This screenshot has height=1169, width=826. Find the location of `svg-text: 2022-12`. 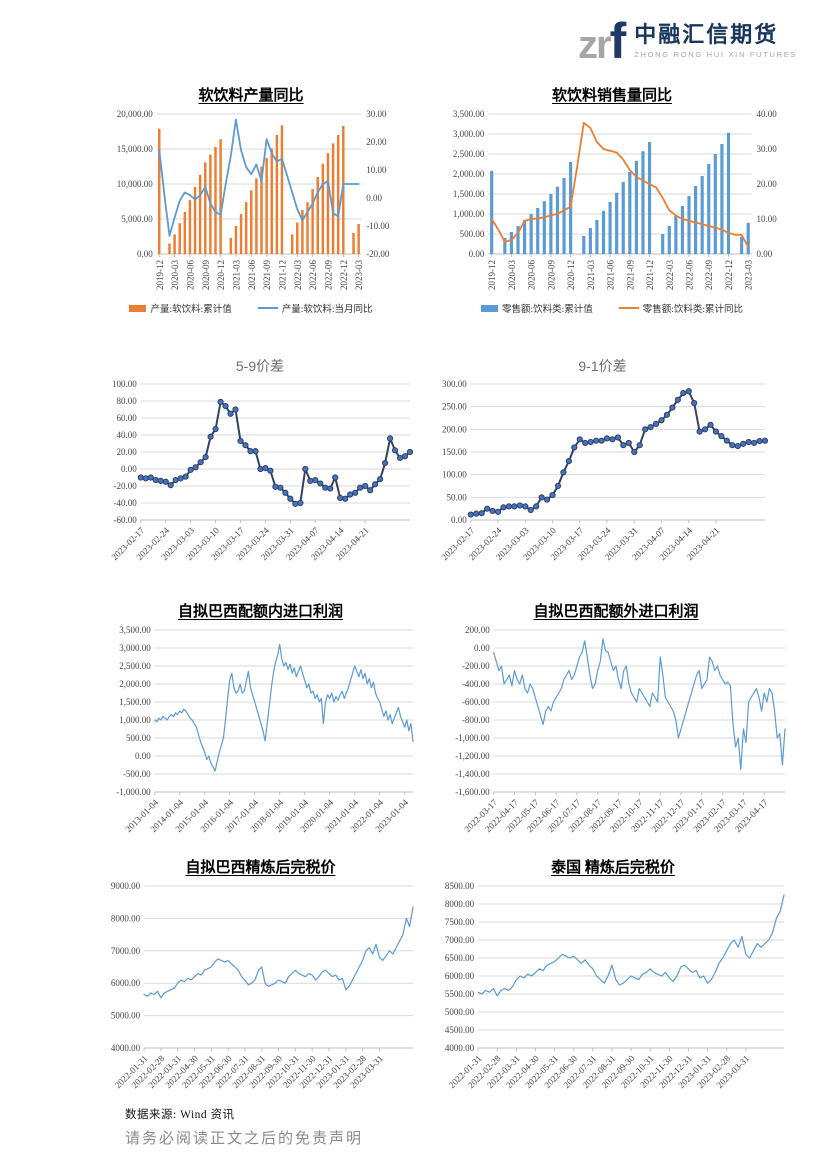

svg-text: 2022-12 is located at coordinates (729, 275).